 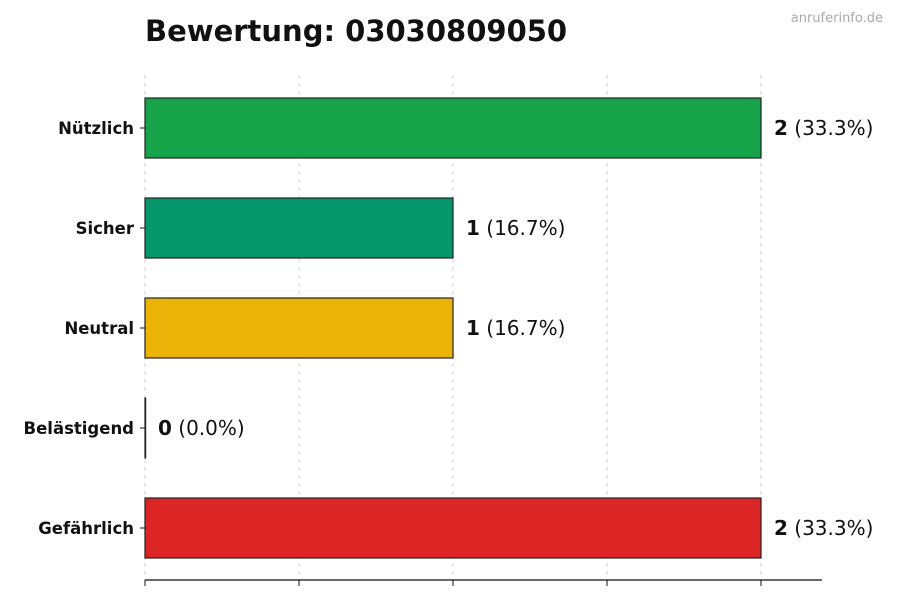 I want to click on category-label: Gefährlich, so click(x=86, y=528).